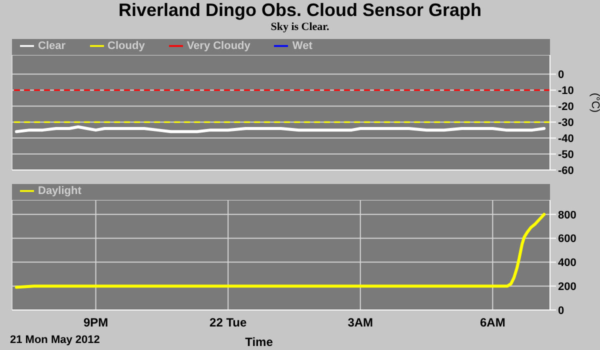  I want to click on x-tick-label: 6AM, so click(493, 323).